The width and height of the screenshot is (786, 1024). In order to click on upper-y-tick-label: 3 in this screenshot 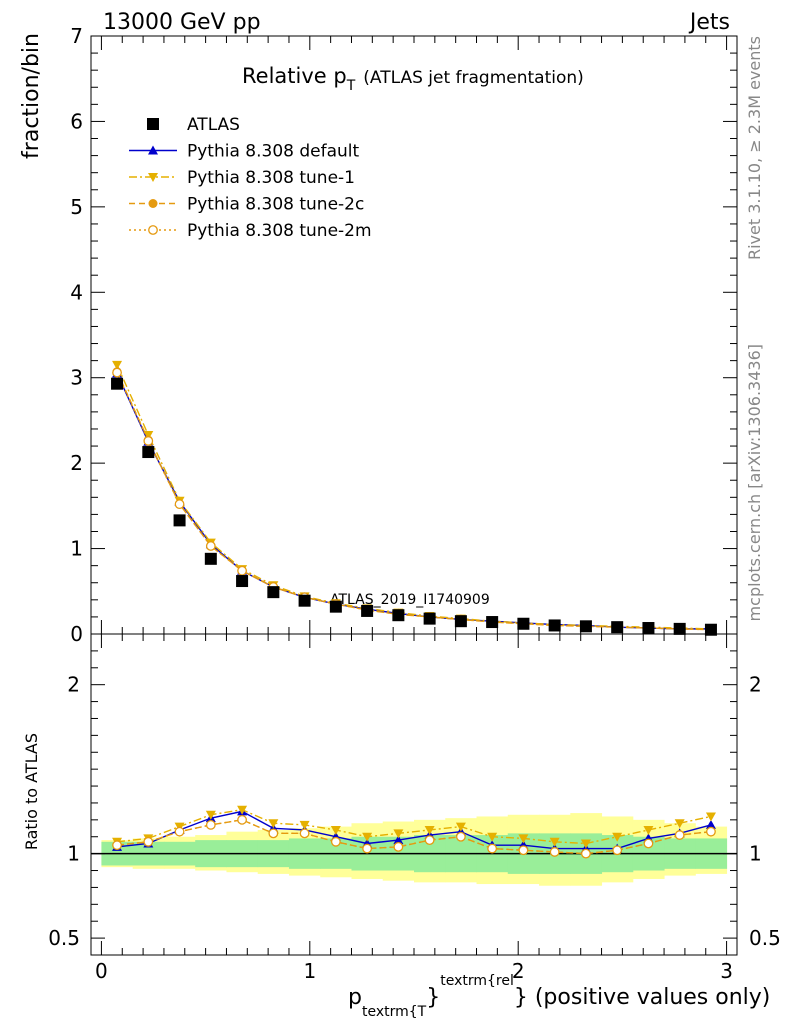, I will do `click(76, 378)`.